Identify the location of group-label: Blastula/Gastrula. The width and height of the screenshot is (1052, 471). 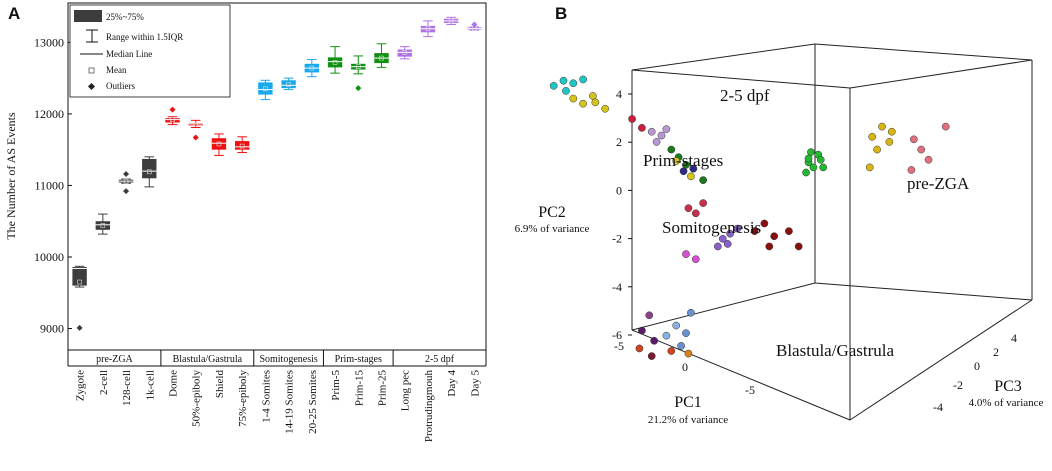
(208, 359).